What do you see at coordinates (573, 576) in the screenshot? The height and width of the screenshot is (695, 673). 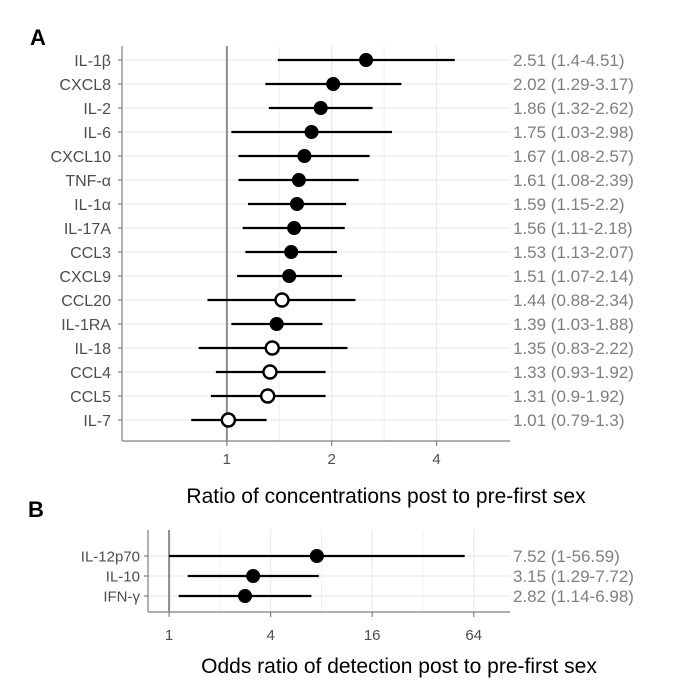 I see `estimate-label: 3.15 (1.29-7.72)` at bounding box center [573, 576].